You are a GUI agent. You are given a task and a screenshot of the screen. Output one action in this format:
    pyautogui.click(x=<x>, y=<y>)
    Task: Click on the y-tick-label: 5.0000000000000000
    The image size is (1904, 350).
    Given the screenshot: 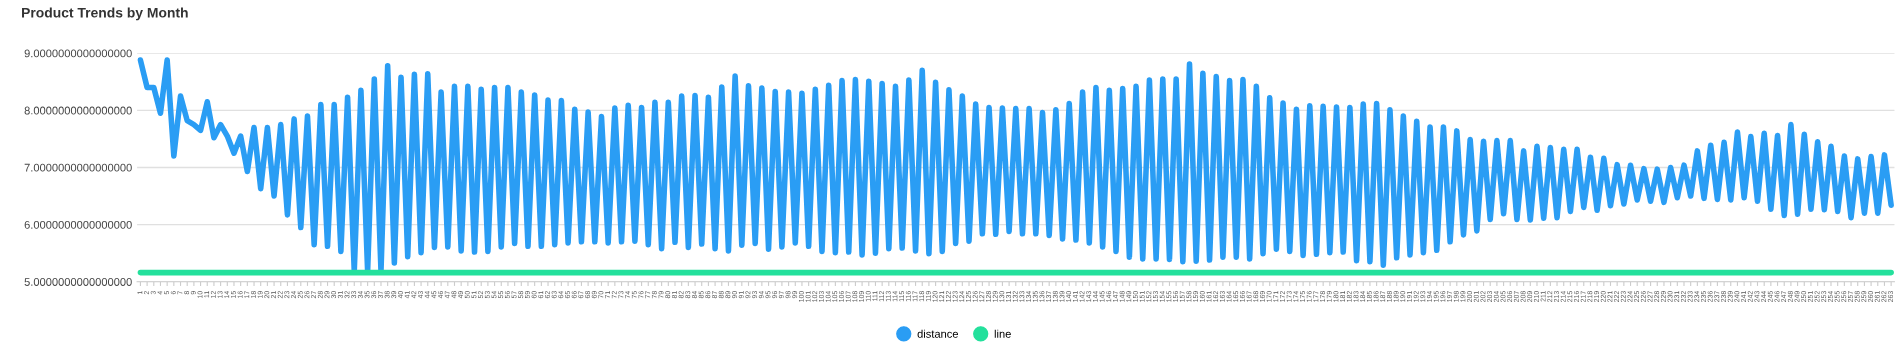 What is the action you would take?
    pyautogui.click(x=78, y=282)
    